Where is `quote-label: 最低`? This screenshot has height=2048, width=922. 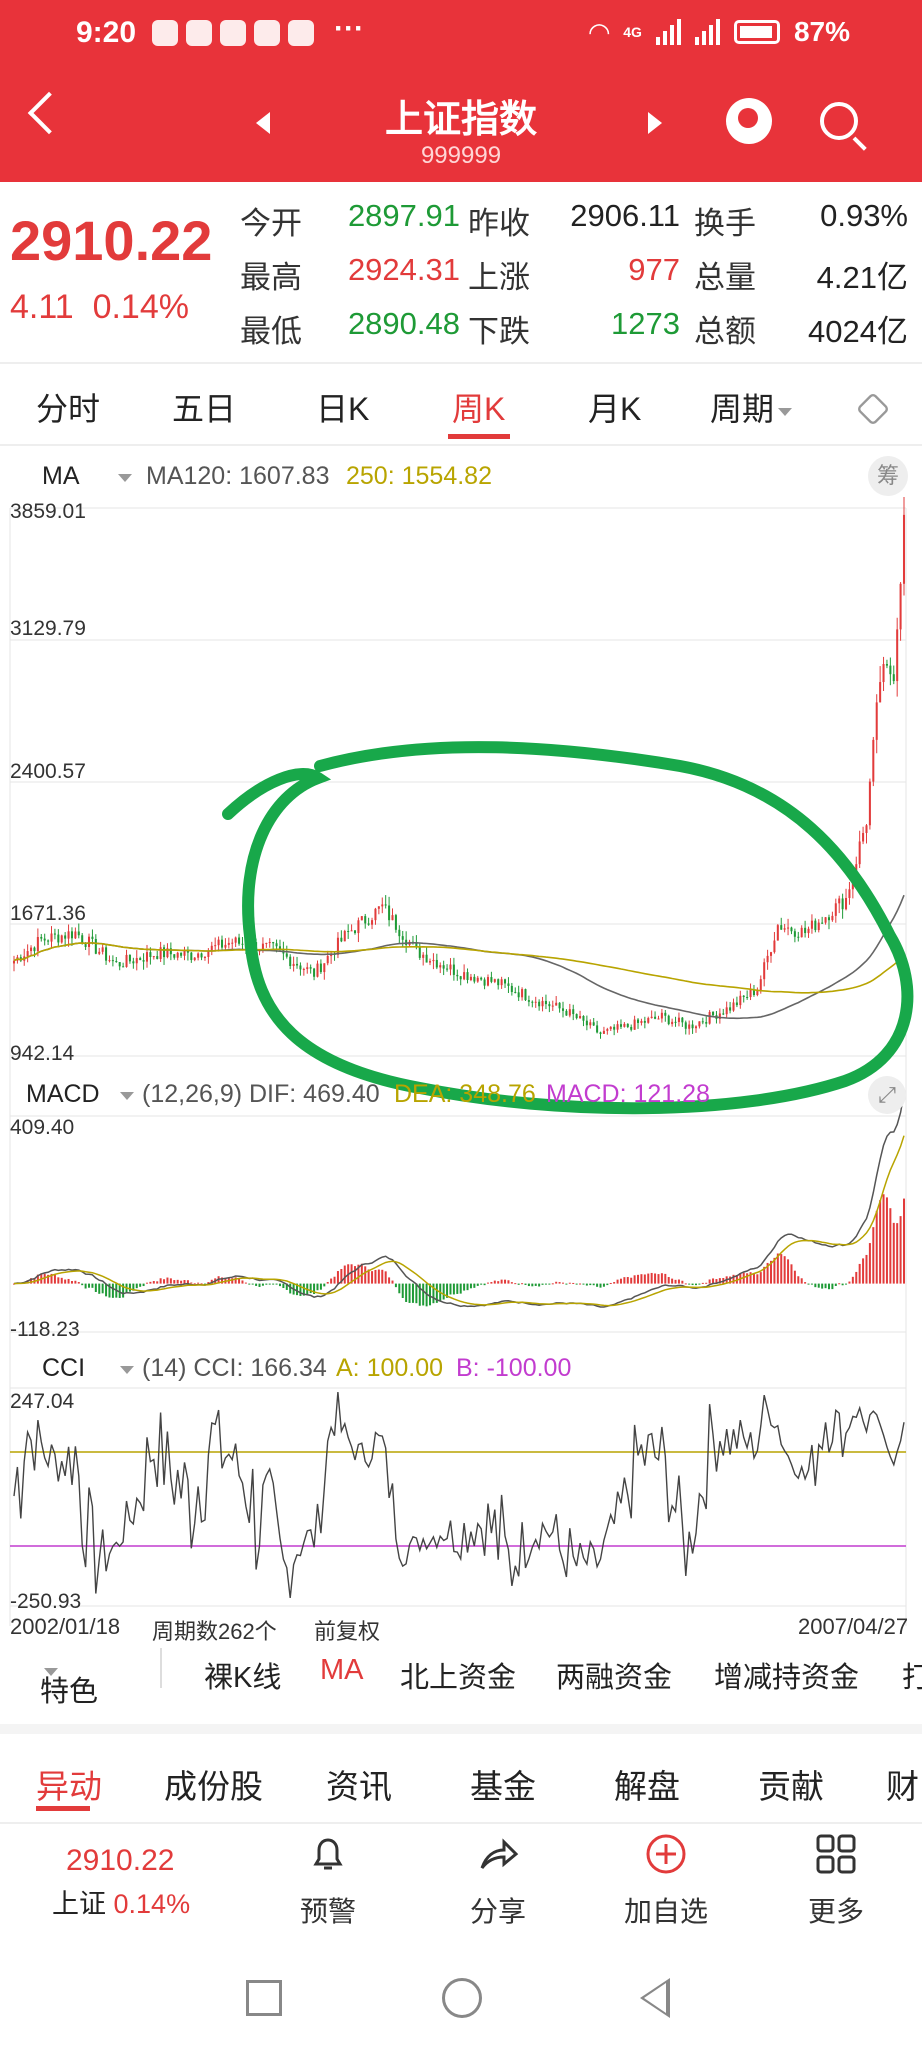 quote-label: 最低 is located at coordinates (271, 331).